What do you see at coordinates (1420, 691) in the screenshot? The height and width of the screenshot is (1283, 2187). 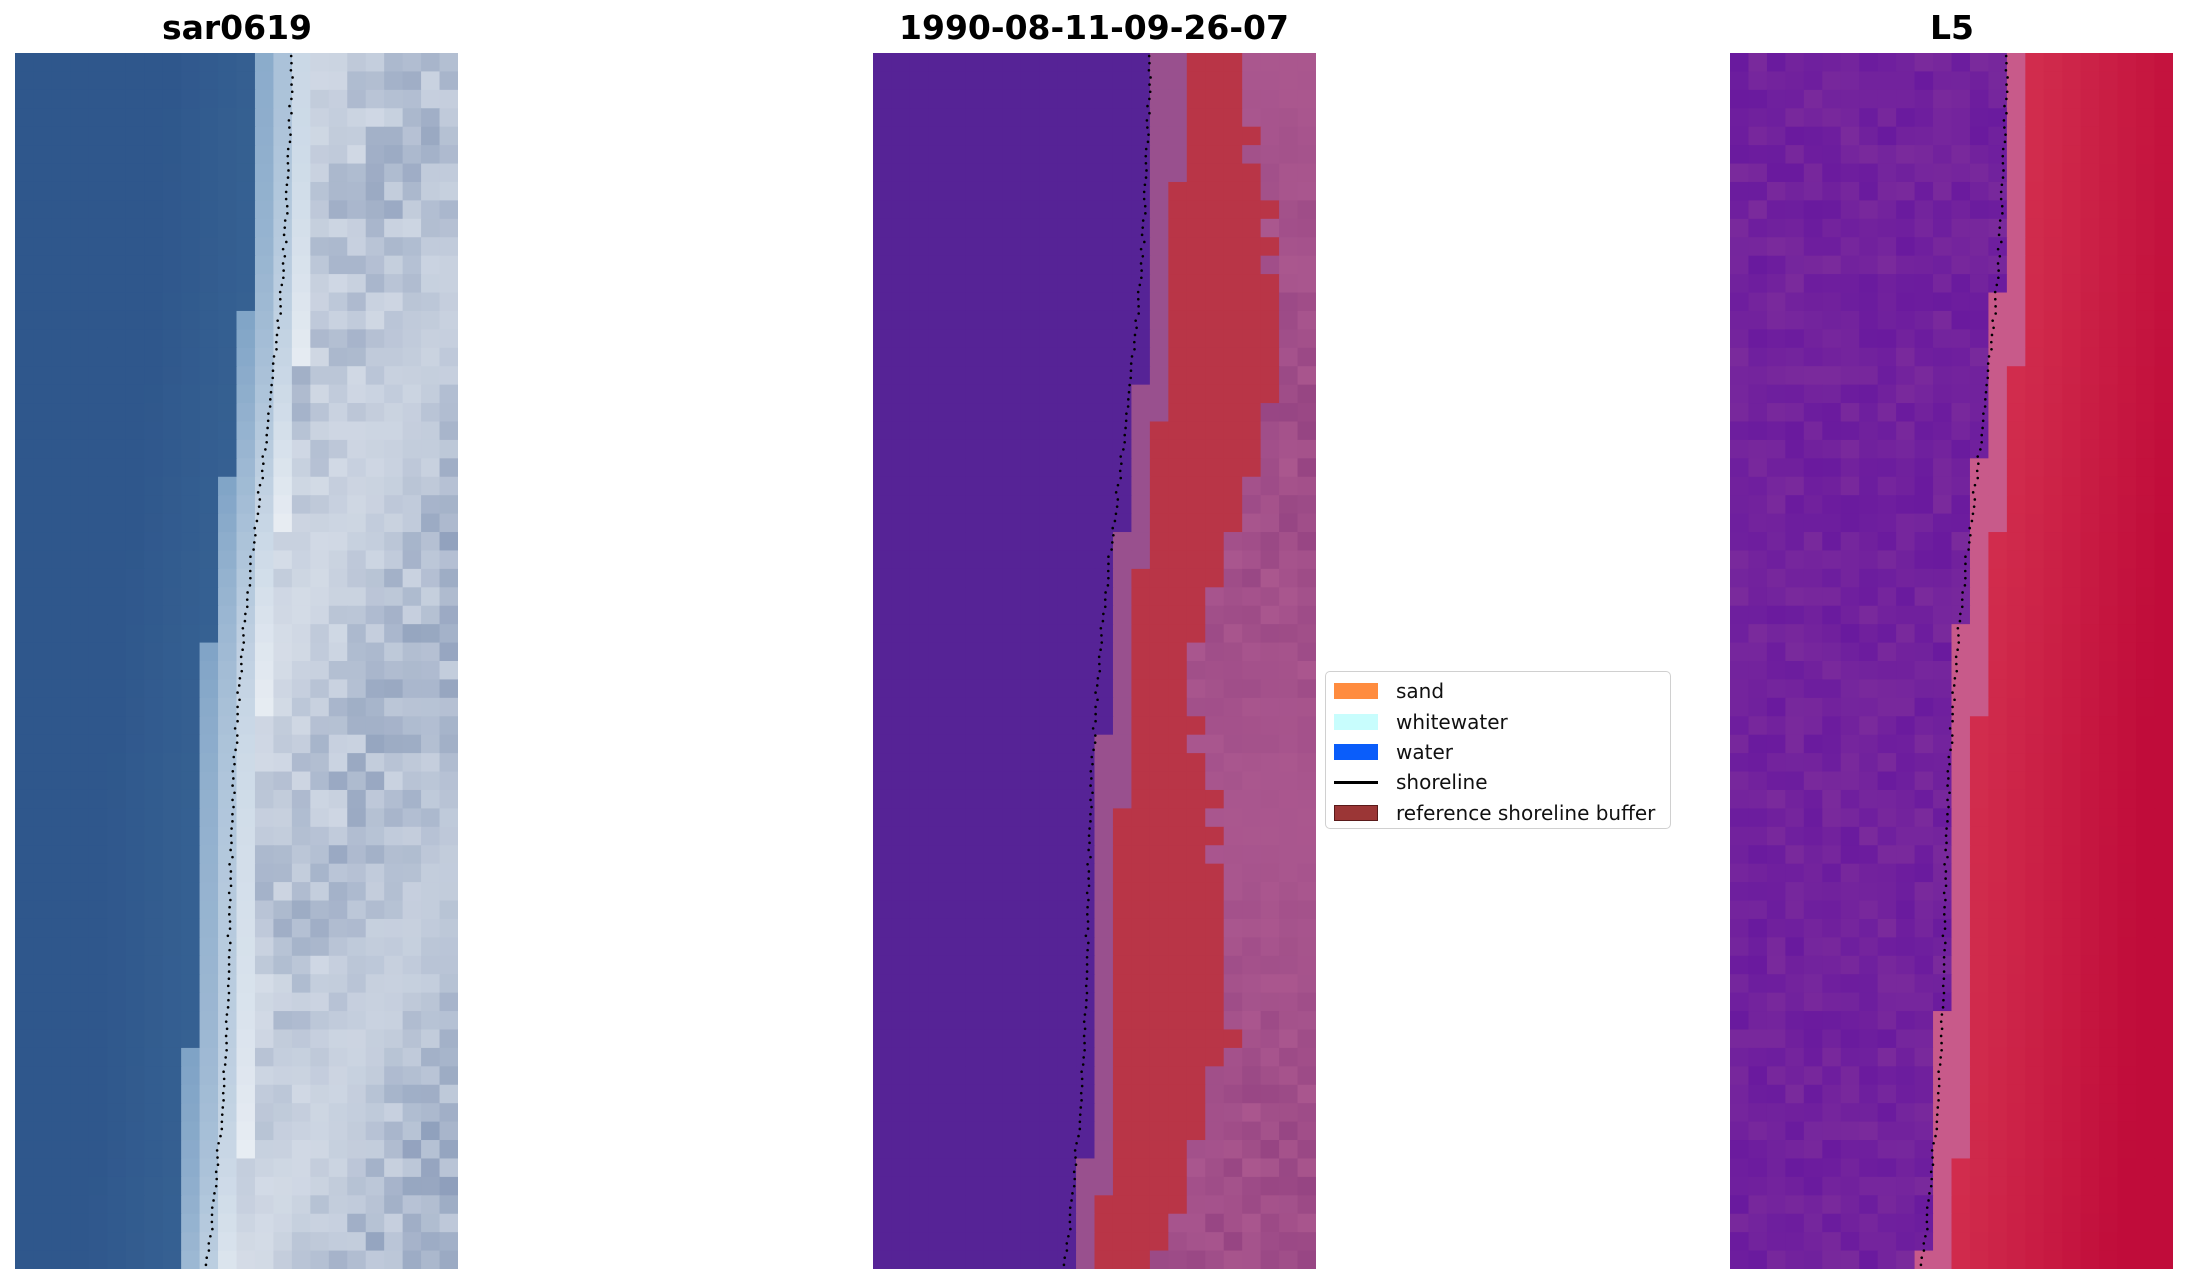 I see `legend-label-sand: sand` at bounding box center [1420, 691].